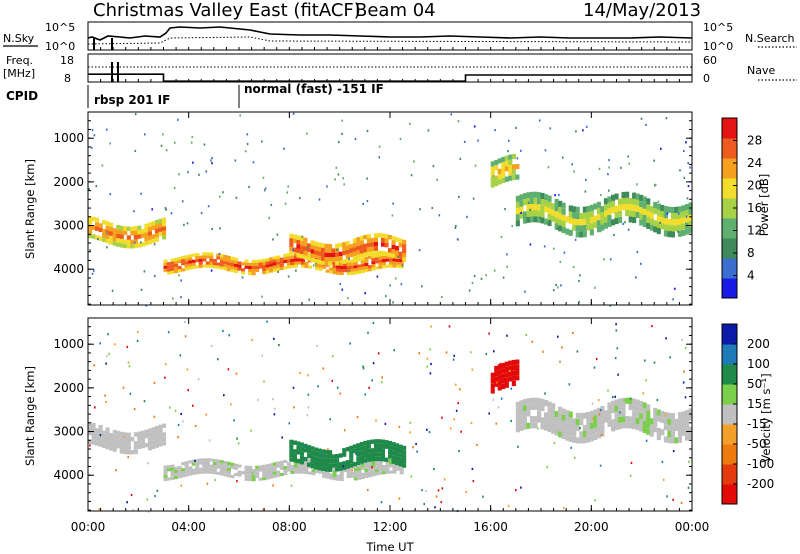 Image resolution: width=800 pixels, height=554 pixels. I want to click on freq-panel-frame, so click(390, 68).